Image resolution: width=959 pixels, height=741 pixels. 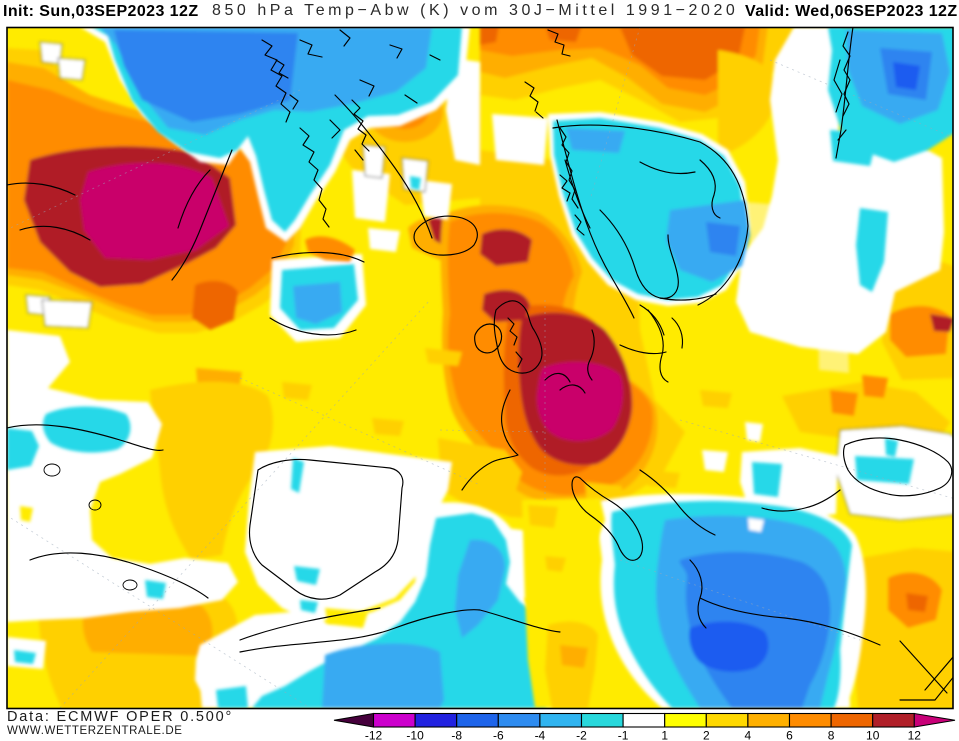 What do you see at coordinates (456, 735) in the screenshot?
I see `svg-text: -8` at bounding box center [456, 735].